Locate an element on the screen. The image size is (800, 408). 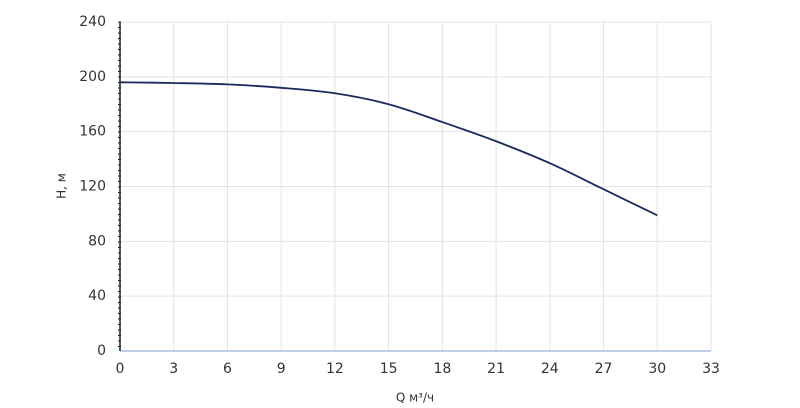
y-tick-label: 80 is located at coordinates (97, 241).